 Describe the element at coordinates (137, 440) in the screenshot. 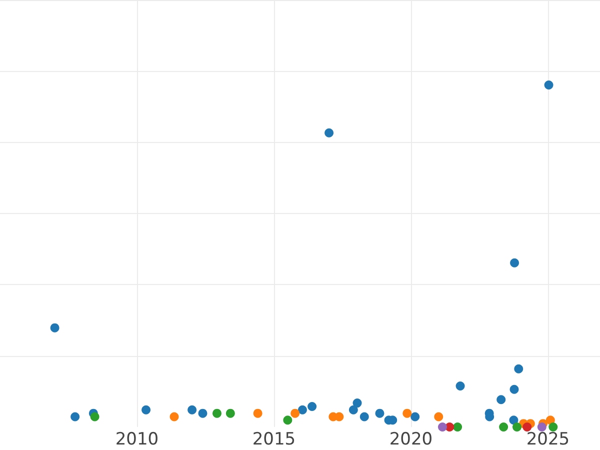

I see `x-tick-label: 2010` at that location.